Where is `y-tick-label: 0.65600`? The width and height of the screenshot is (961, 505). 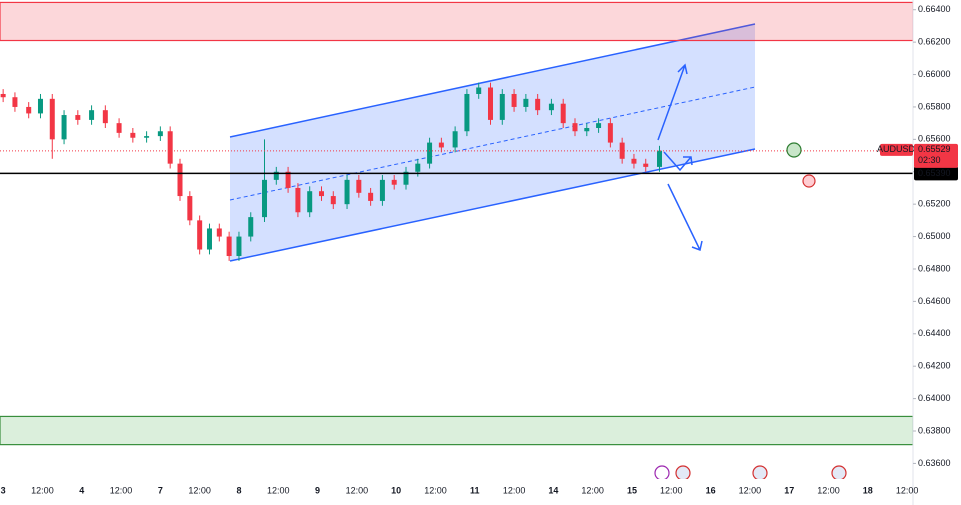
y-tick-label: 0.65600 is located at coordinates (934, 139).